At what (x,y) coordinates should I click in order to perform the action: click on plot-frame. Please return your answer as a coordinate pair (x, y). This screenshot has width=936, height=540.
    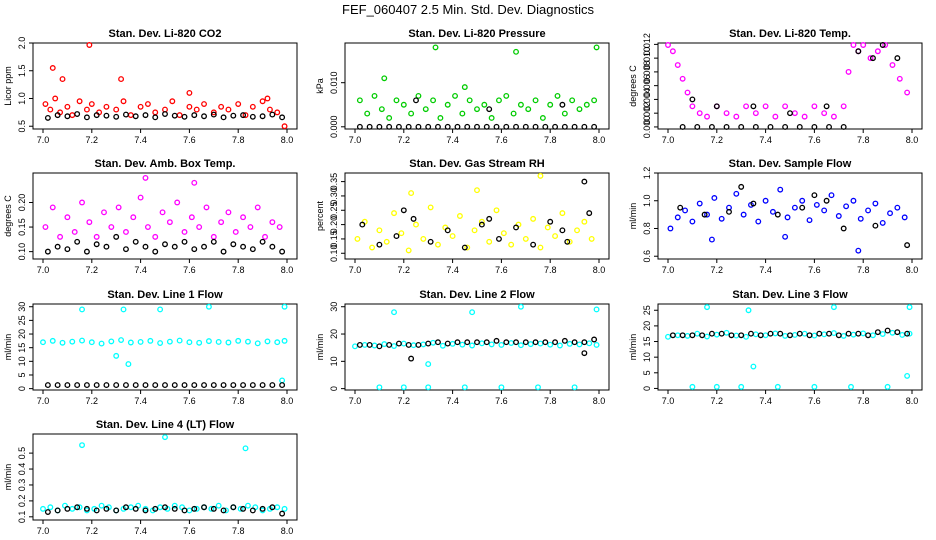
    Looking at the image, I should click on (477, 347).